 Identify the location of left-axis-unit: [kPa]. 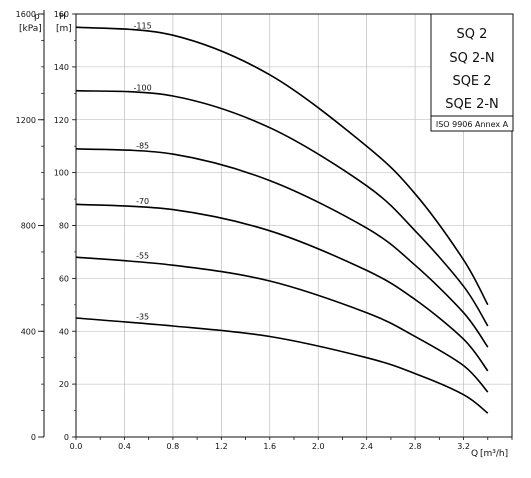
(30, 29).